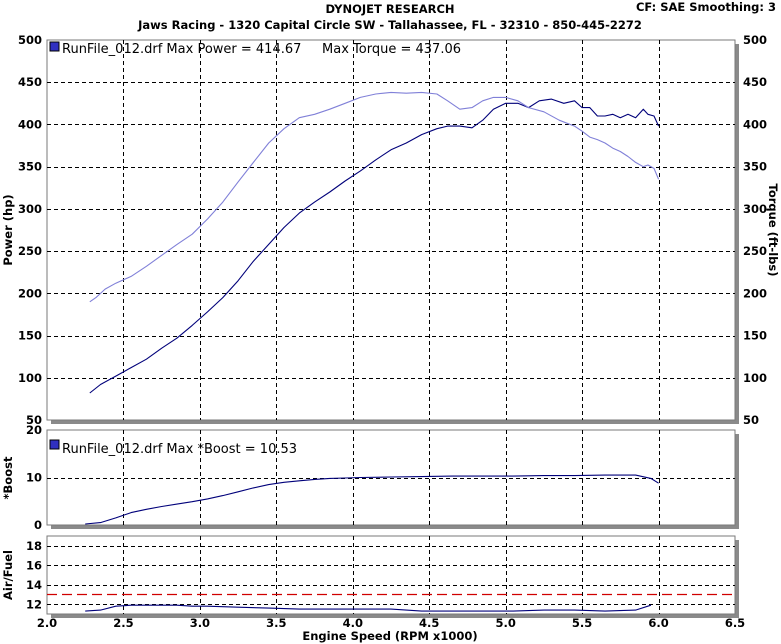 The height and width of the screenshot is (644, 781). Describe the element at coordinates (30, 40) in the screenshot. I see `power-y-tick-label: 500` at that location.